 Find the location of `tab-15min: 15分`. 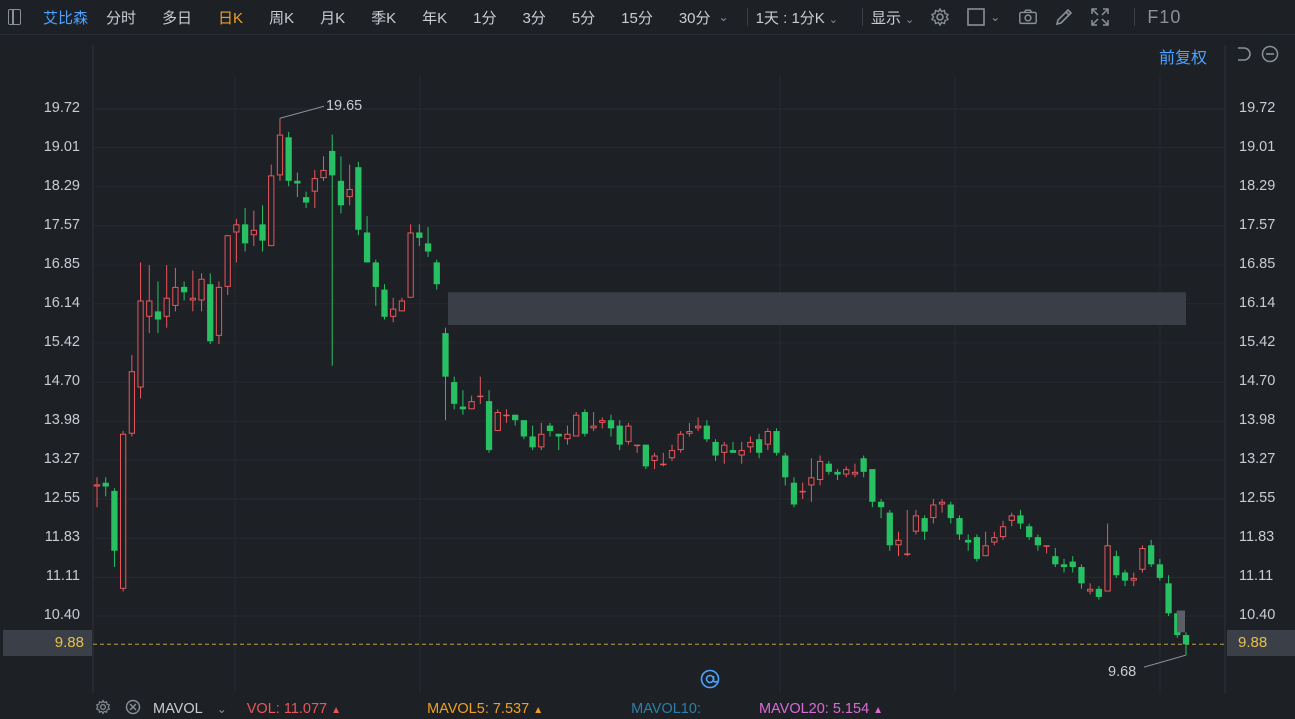

tab-15min: 15分 is located at coordinates (637, 18).